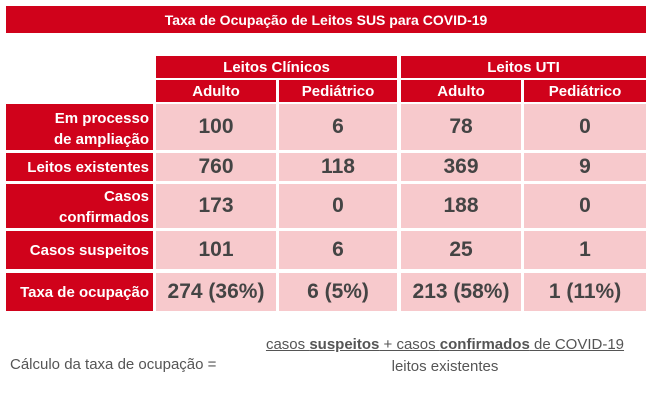 This screenshot has height=404, width=653. Describe the element at coordinates (585, 250) in the screenshot. I see `value-cell: 1` at that location.